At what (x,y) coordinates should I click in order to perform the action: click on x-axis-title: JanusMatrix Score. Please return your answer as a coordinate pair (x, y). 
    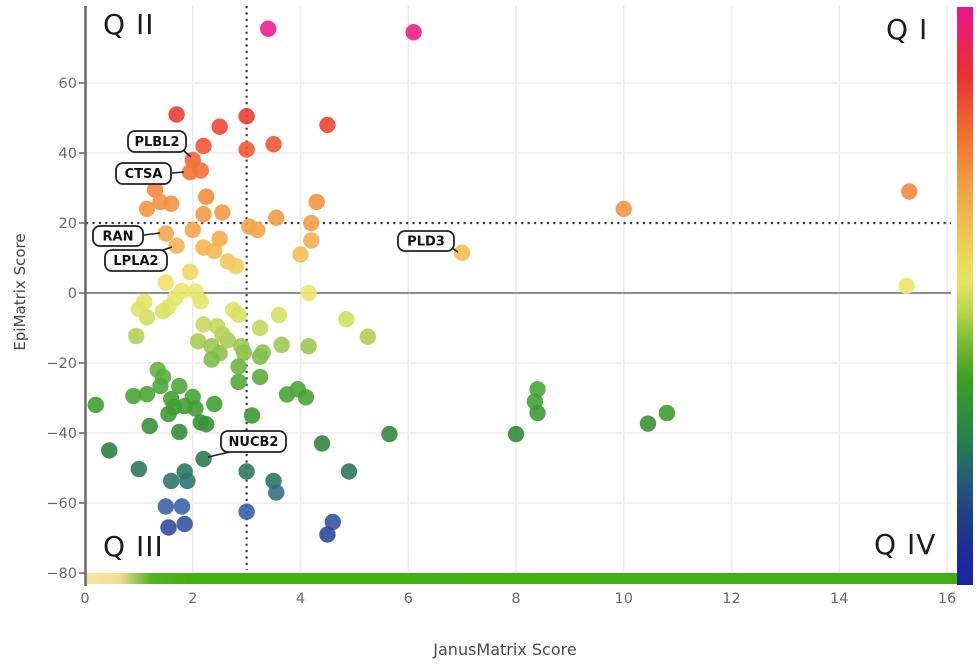
    Looking at the image, I should click on (505, 649).